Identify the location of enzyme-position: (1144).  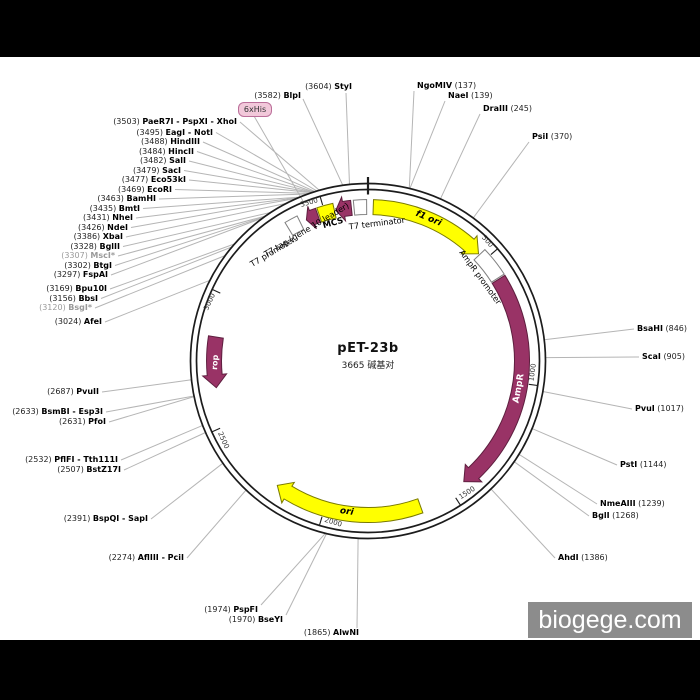
(653, 464).